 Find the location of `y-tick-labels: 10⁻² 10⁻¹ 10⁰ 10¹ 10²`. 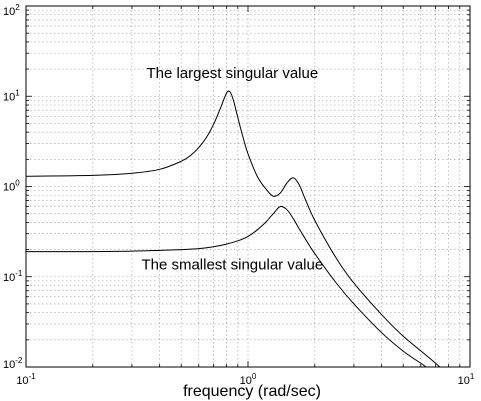

y-tick-labels: 10⁻² 10⁻¹ 10⁰ 10¹ 10² is located at coordinates (13, 187).